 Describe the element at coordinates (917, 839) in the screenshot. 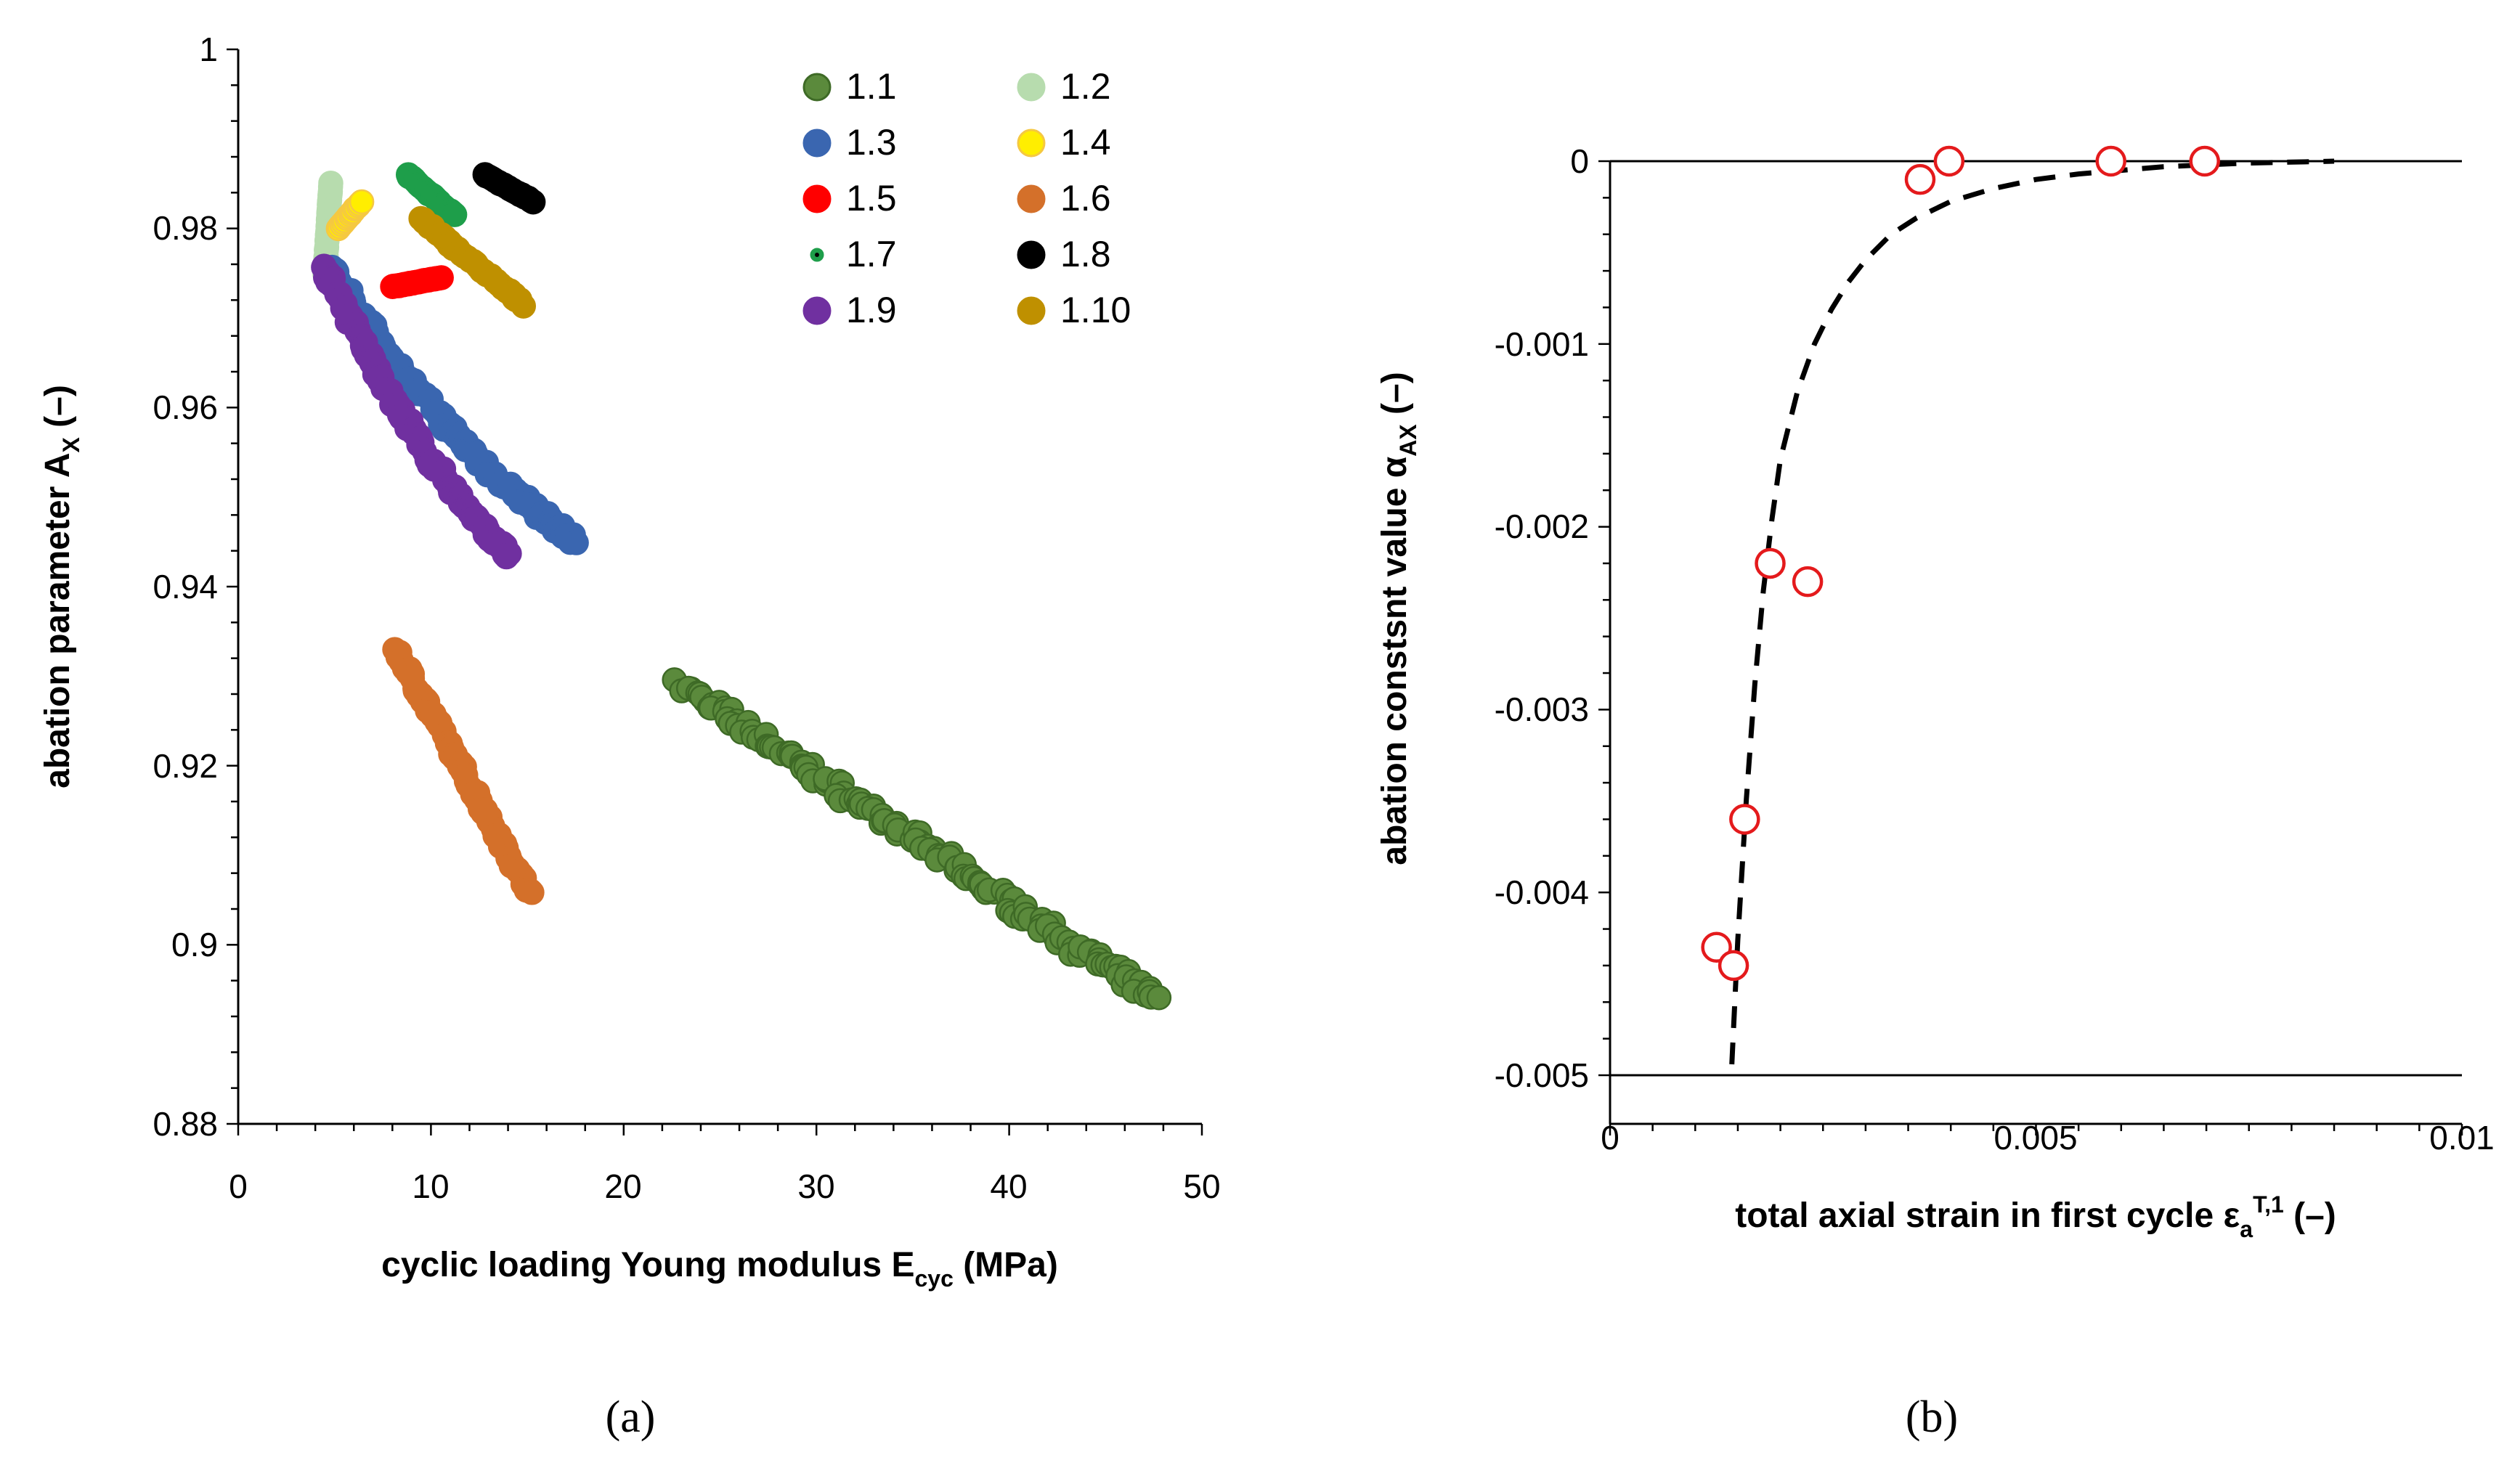

I see `series-1.1` at that location.